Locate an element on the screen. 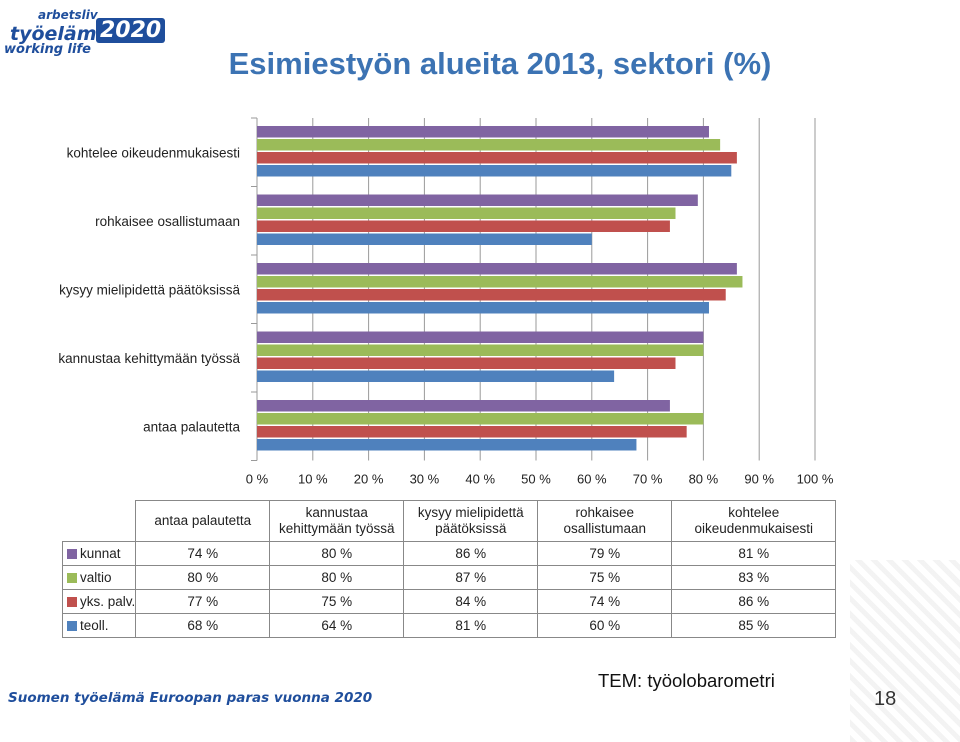  legend-entry: teoll. is located at coordinates (99, 625).